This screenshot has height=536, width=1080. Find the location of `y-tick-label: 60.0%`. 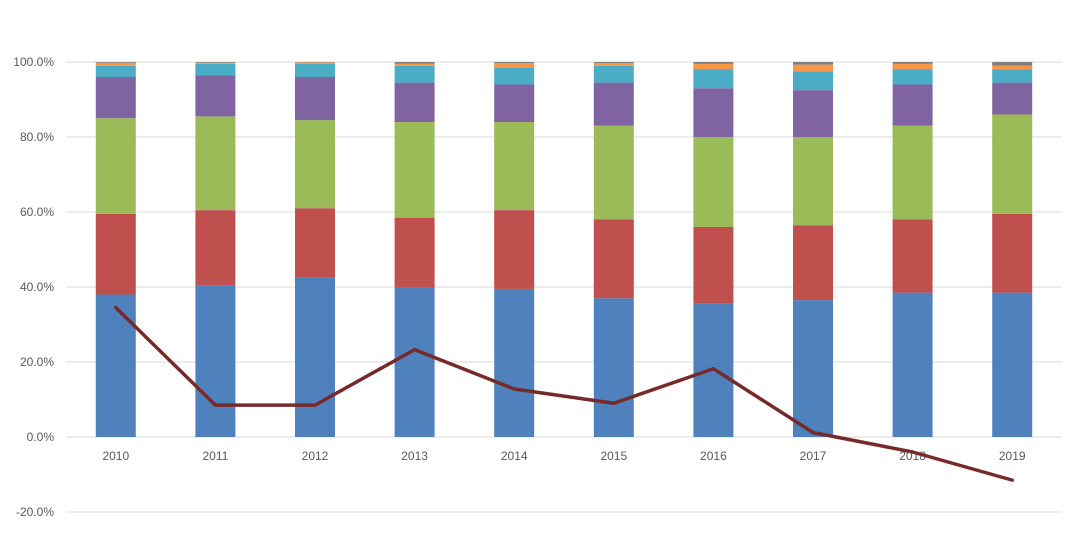

y-tick-label: 60.0% is located at coordinates (37, 212).